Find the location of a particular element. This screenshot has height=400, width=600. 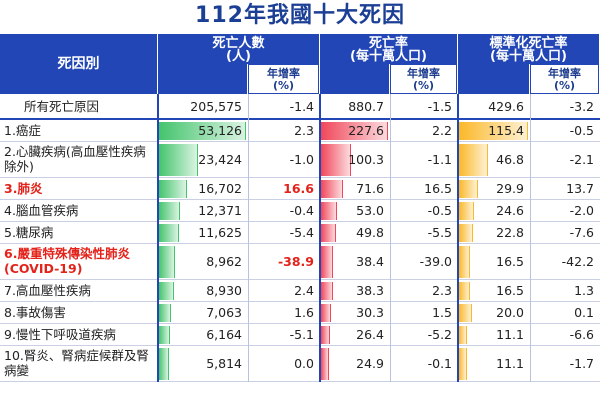

header-rate: 死亡率 (每十萬人口) is located at coordinates (388, 49).